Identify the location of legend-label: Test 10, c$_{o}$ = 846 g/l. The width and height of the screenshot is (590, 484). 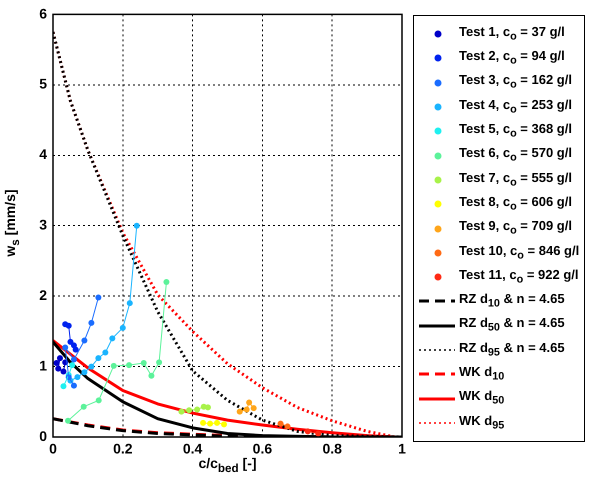
(519, 252).